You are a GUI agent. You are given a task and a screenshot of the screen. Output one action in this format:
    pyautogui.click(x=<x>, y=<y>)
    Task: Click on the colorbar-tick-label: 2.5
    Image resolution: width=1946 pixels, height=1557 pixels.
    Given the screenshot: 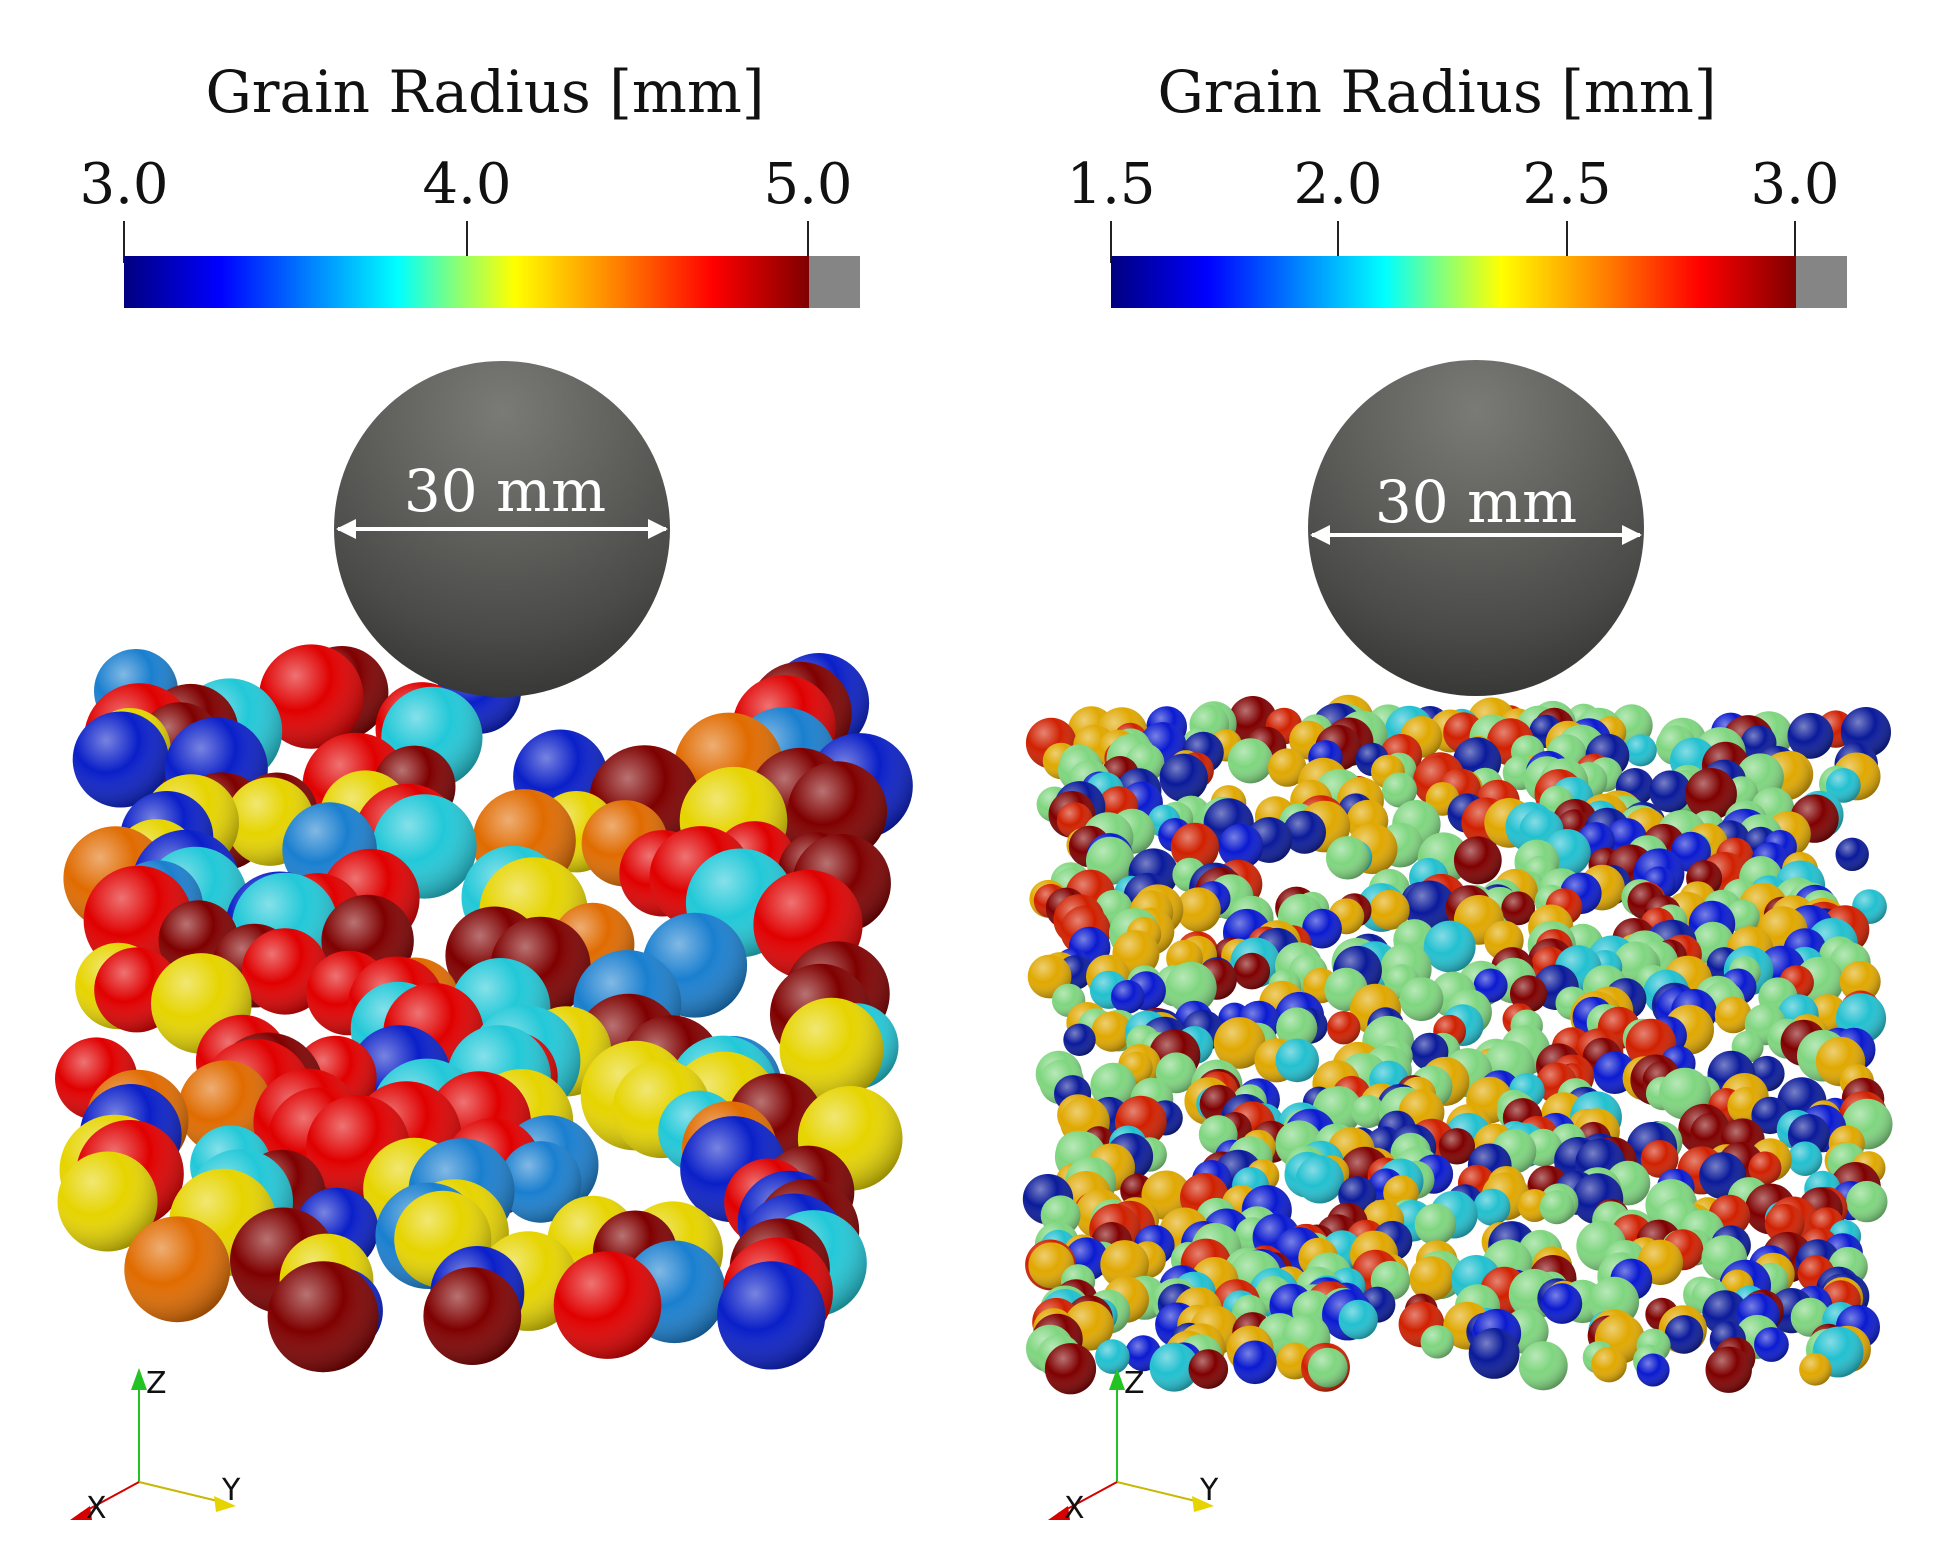 What is the action you would take?
    pyautogui.click(x=1567, y=184)
    